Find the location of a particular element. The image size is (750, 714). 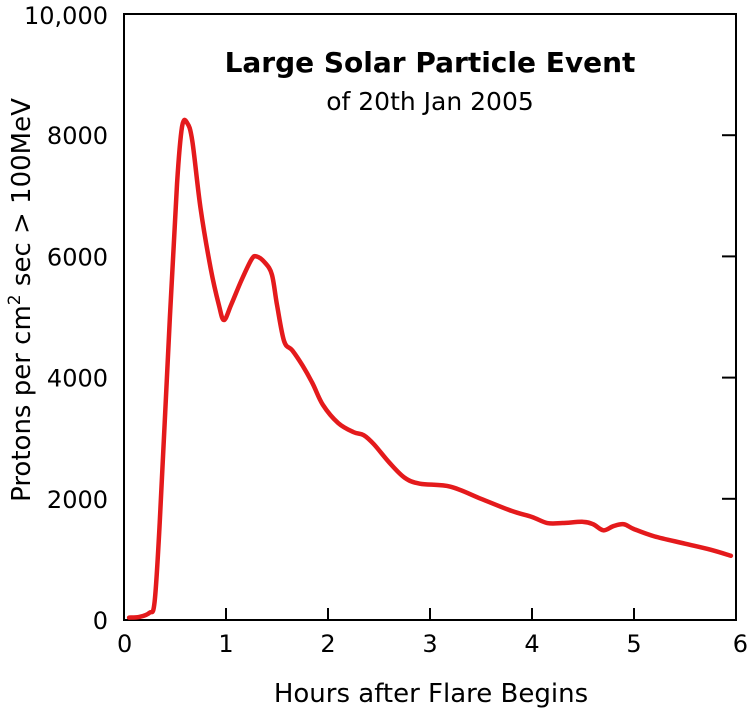

y-tick-label: 4000 is located at coordinates (77, 379).